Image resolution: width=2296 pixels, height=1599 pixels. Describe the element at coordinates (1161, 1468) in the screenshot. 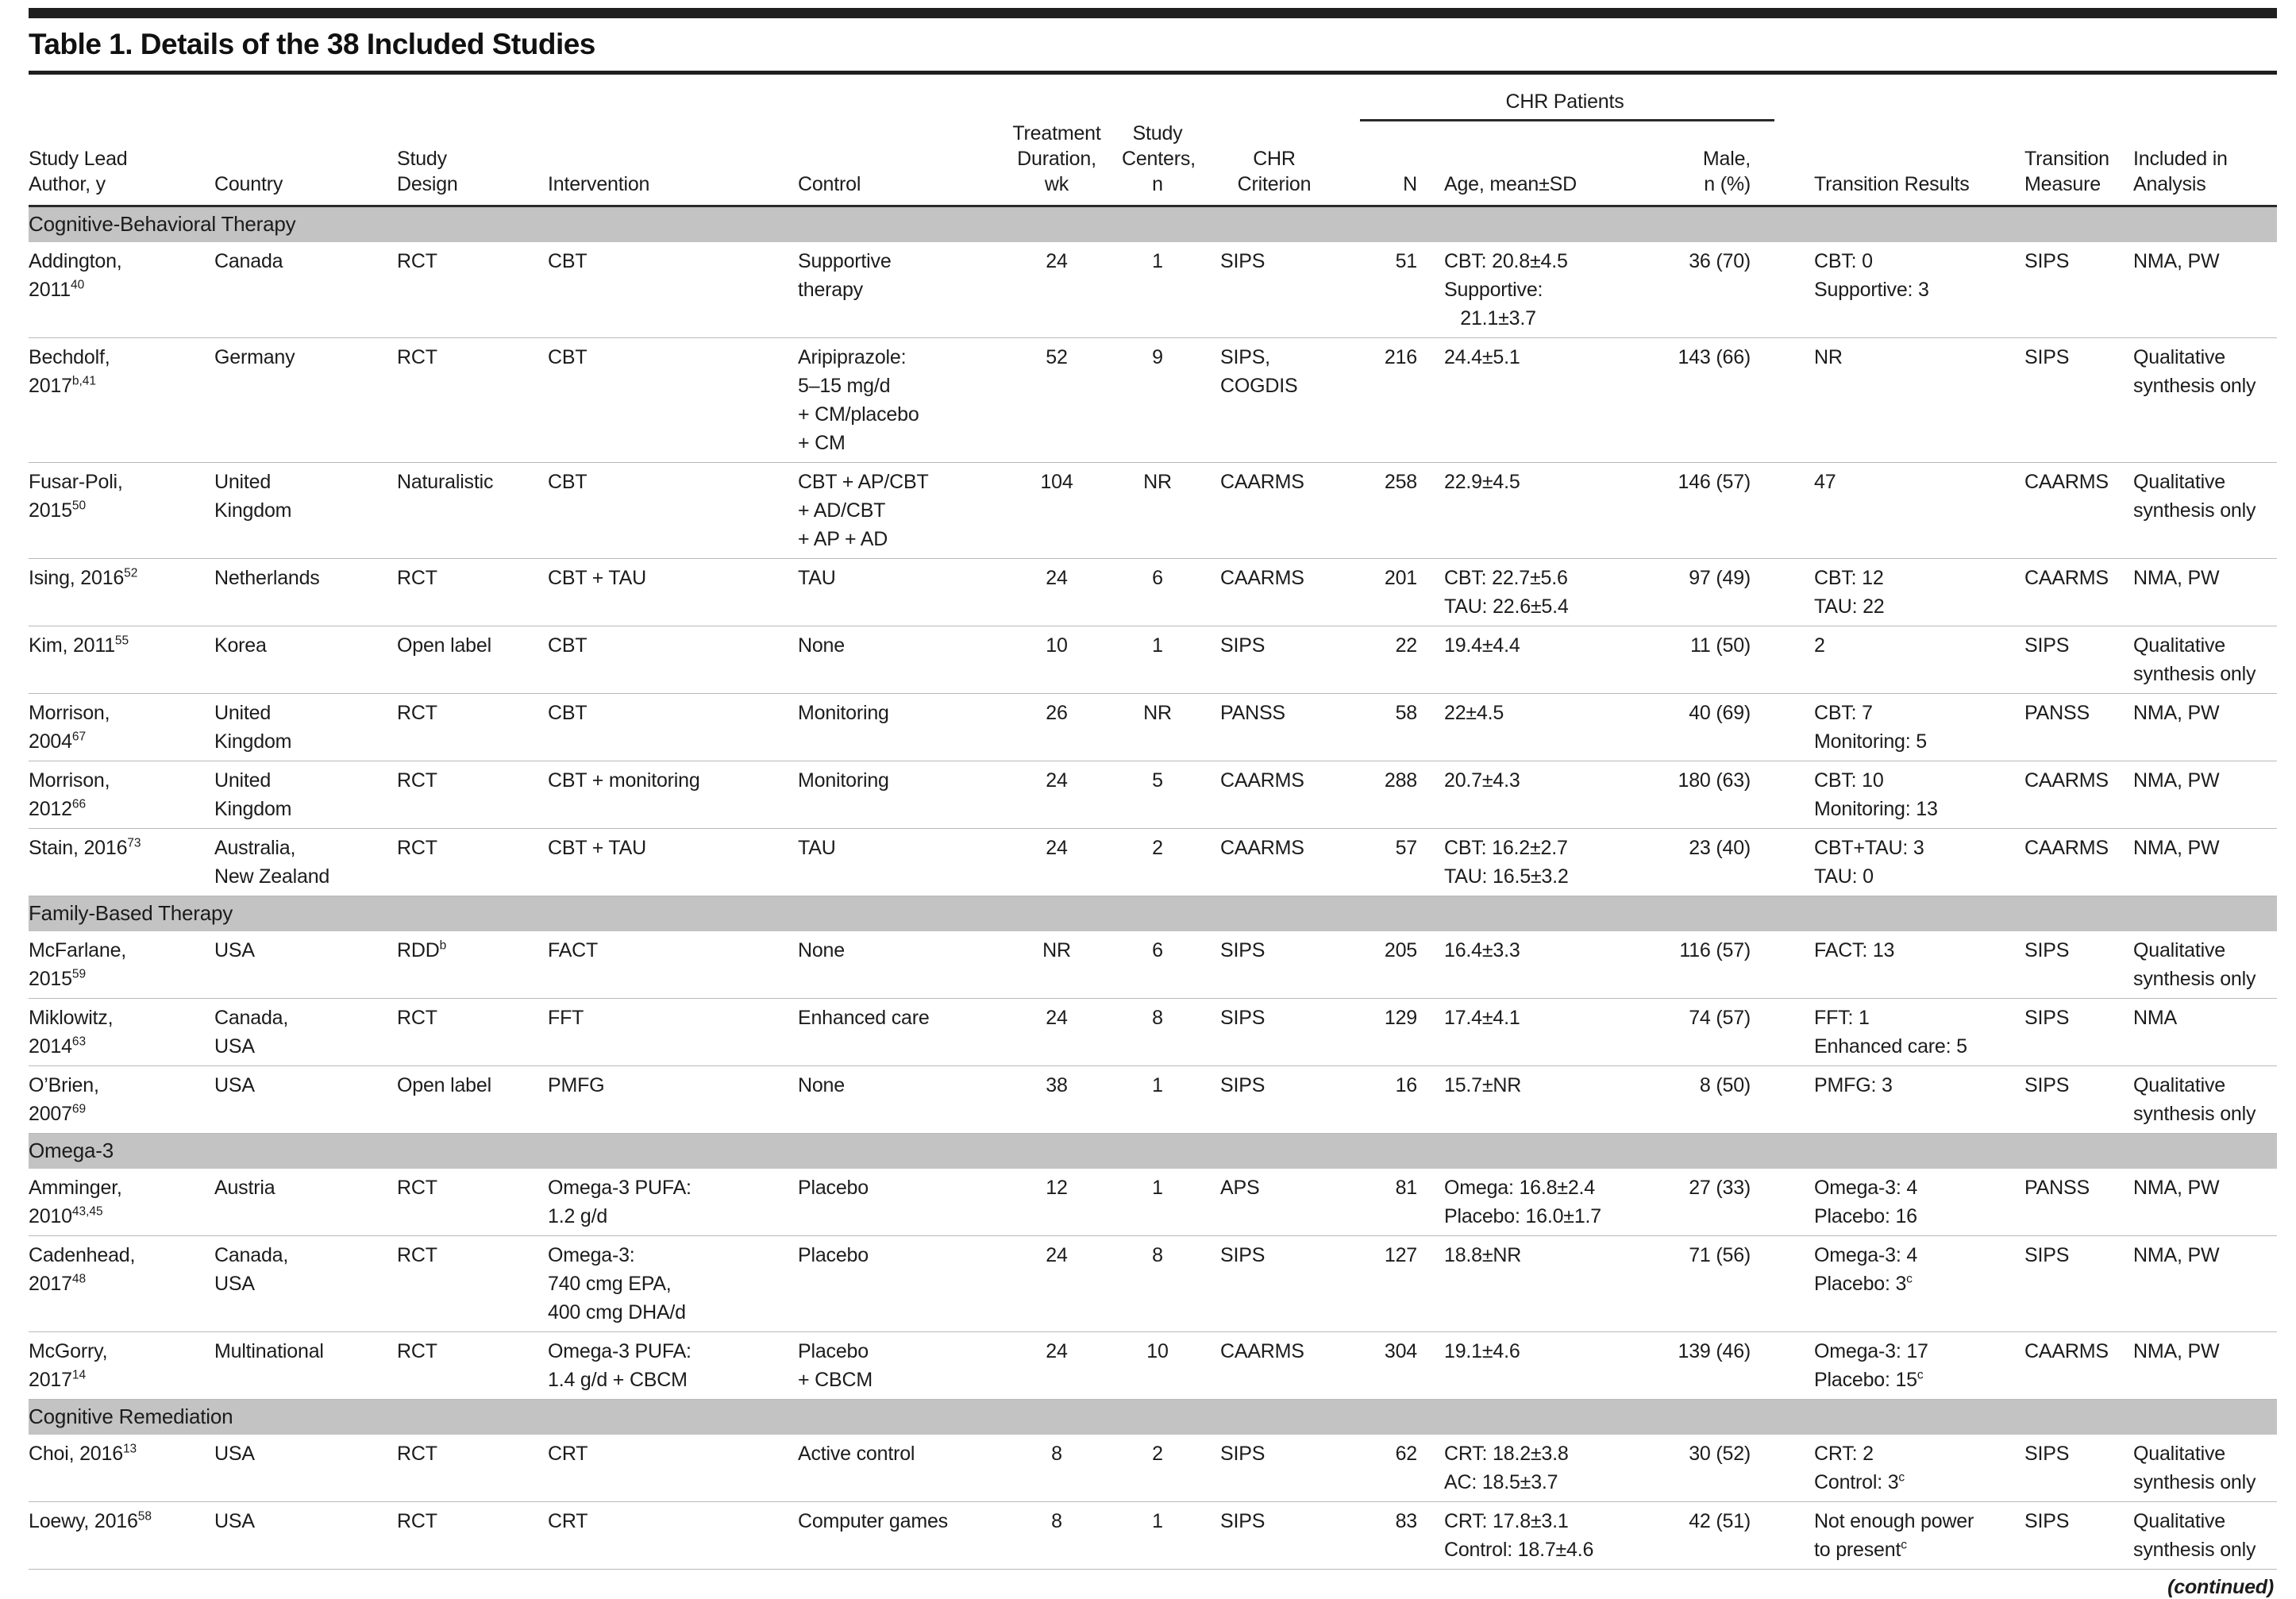

I see `cell-centers: 2` at that location.